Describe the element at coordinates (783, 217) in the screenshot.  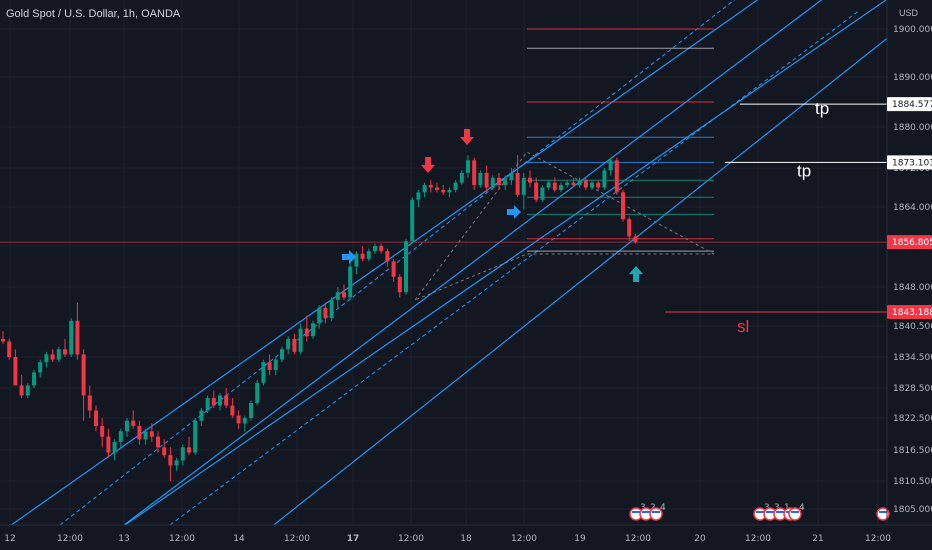
I see `trade-annotations: tp tp sl` at that location.